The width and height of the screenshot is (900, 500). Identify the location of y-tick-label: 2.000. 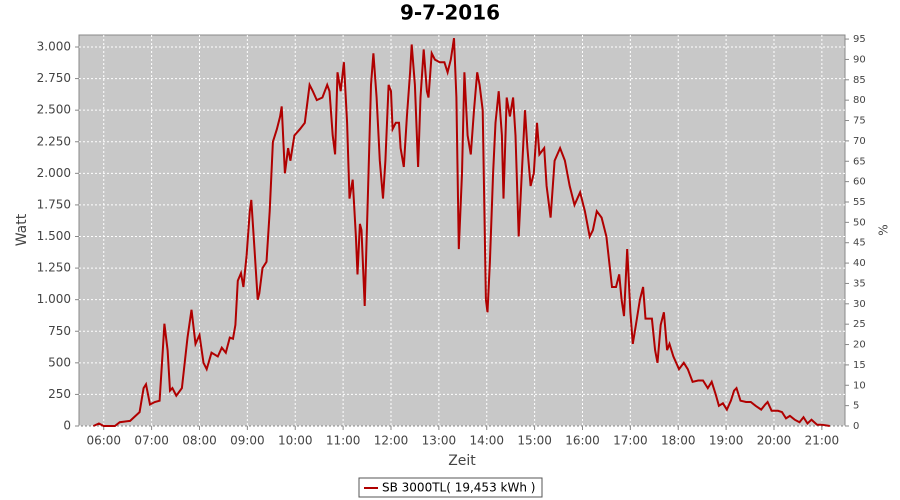
(54, 173).